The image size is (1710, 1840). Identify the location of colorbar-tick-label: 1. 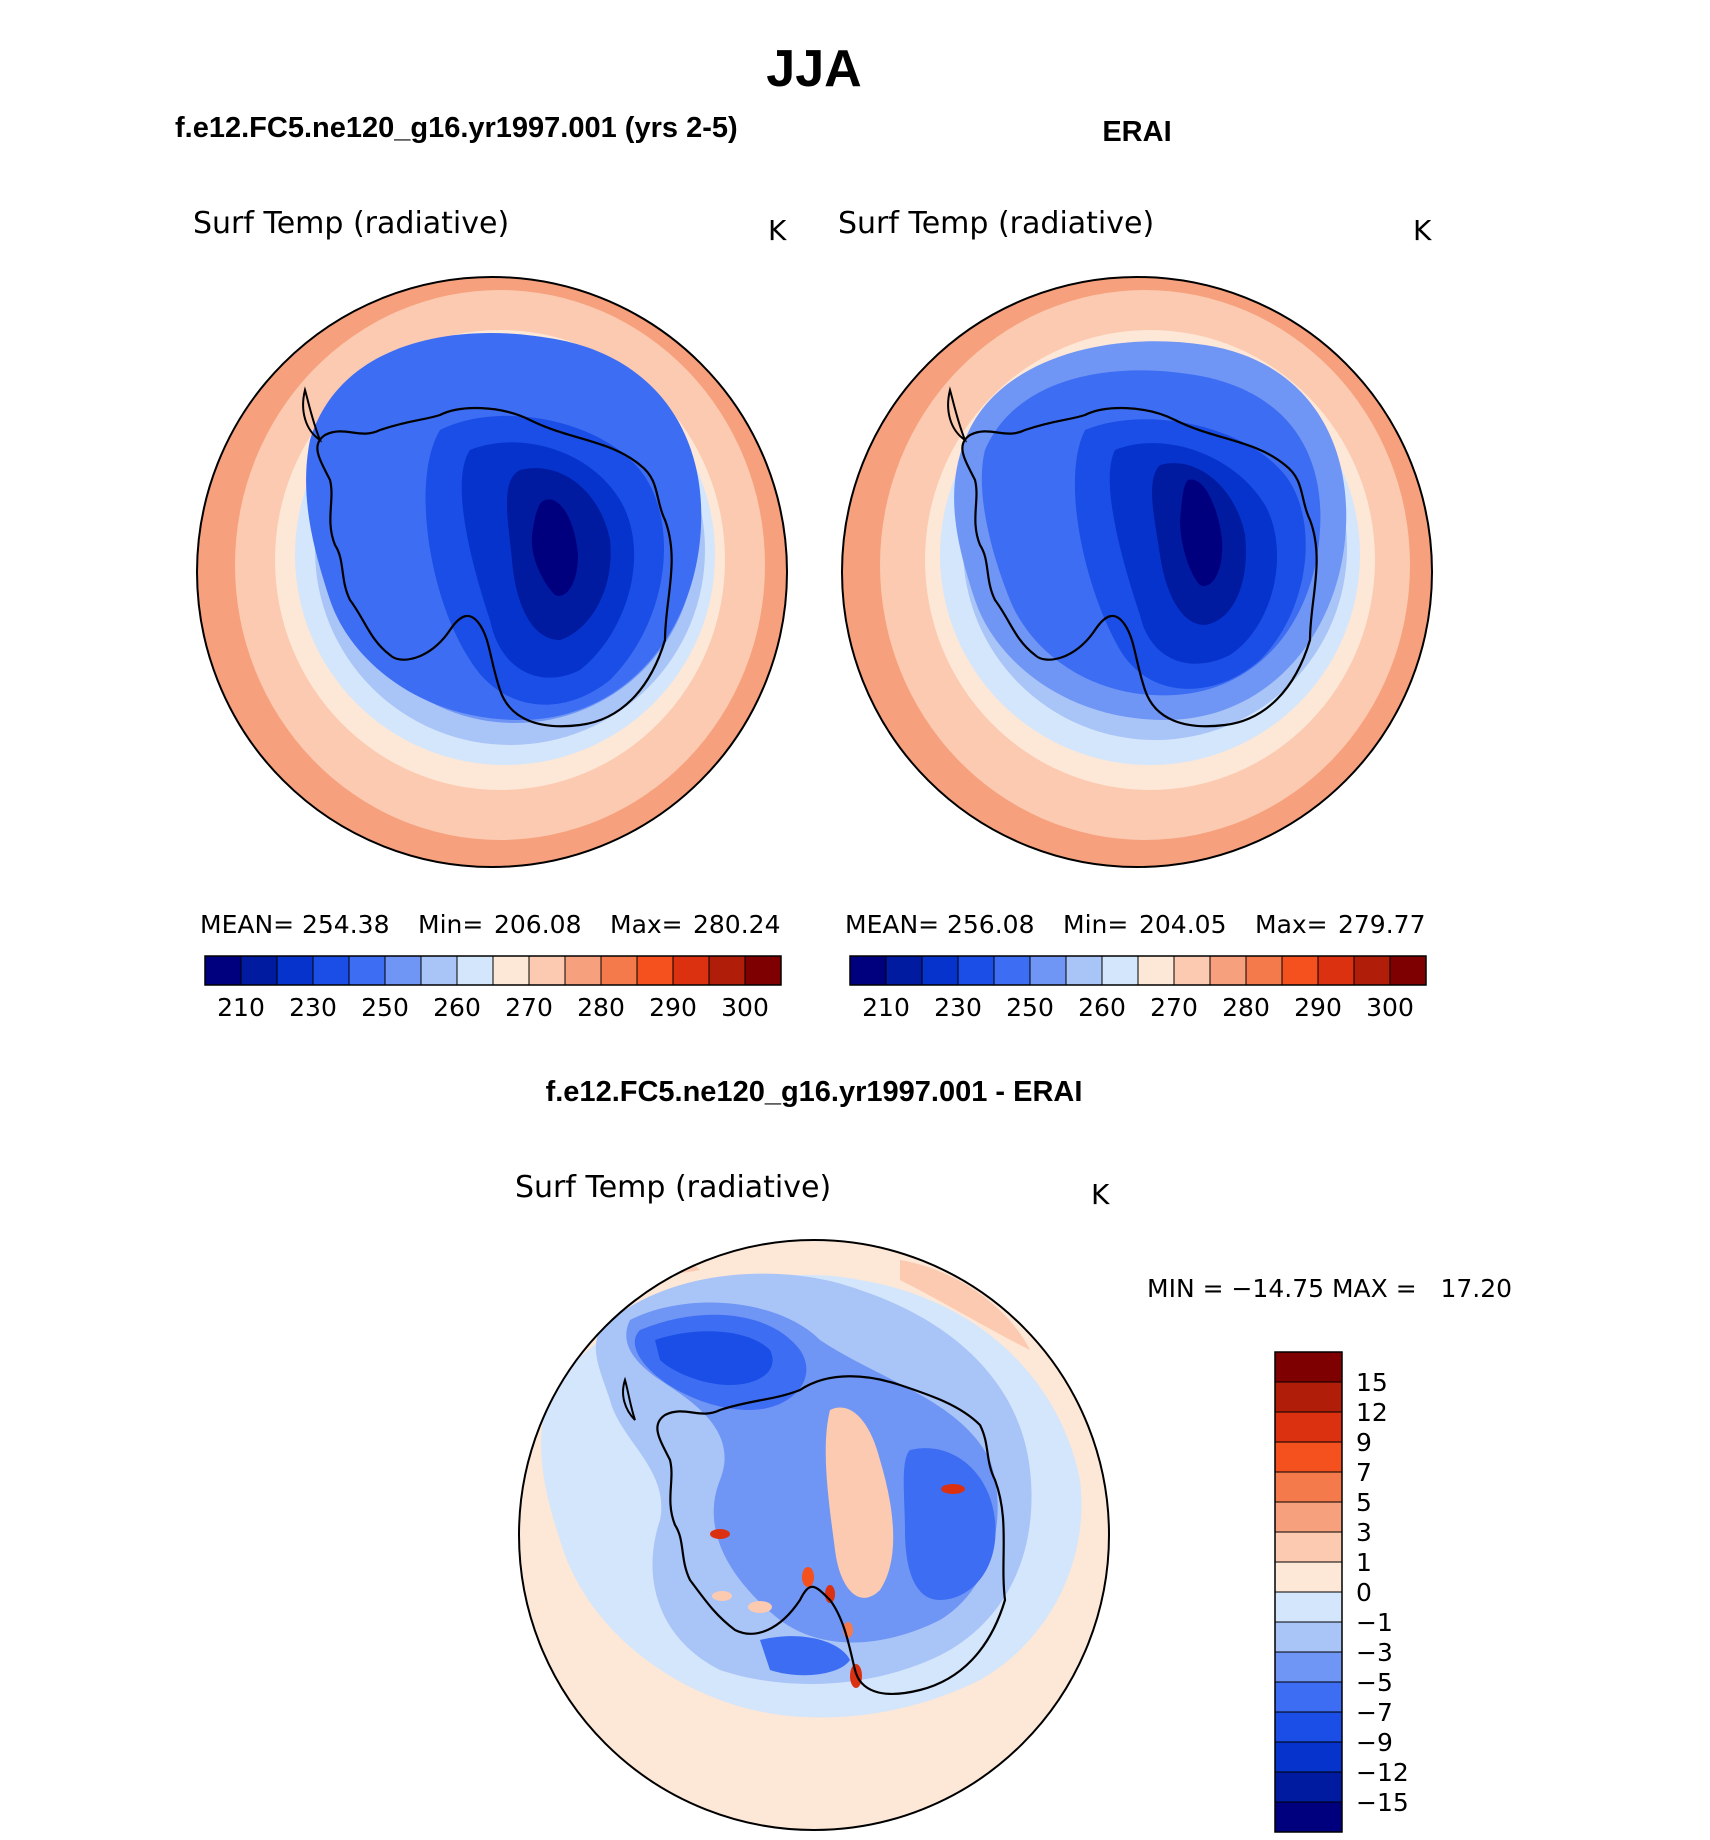
(1364, 1562).